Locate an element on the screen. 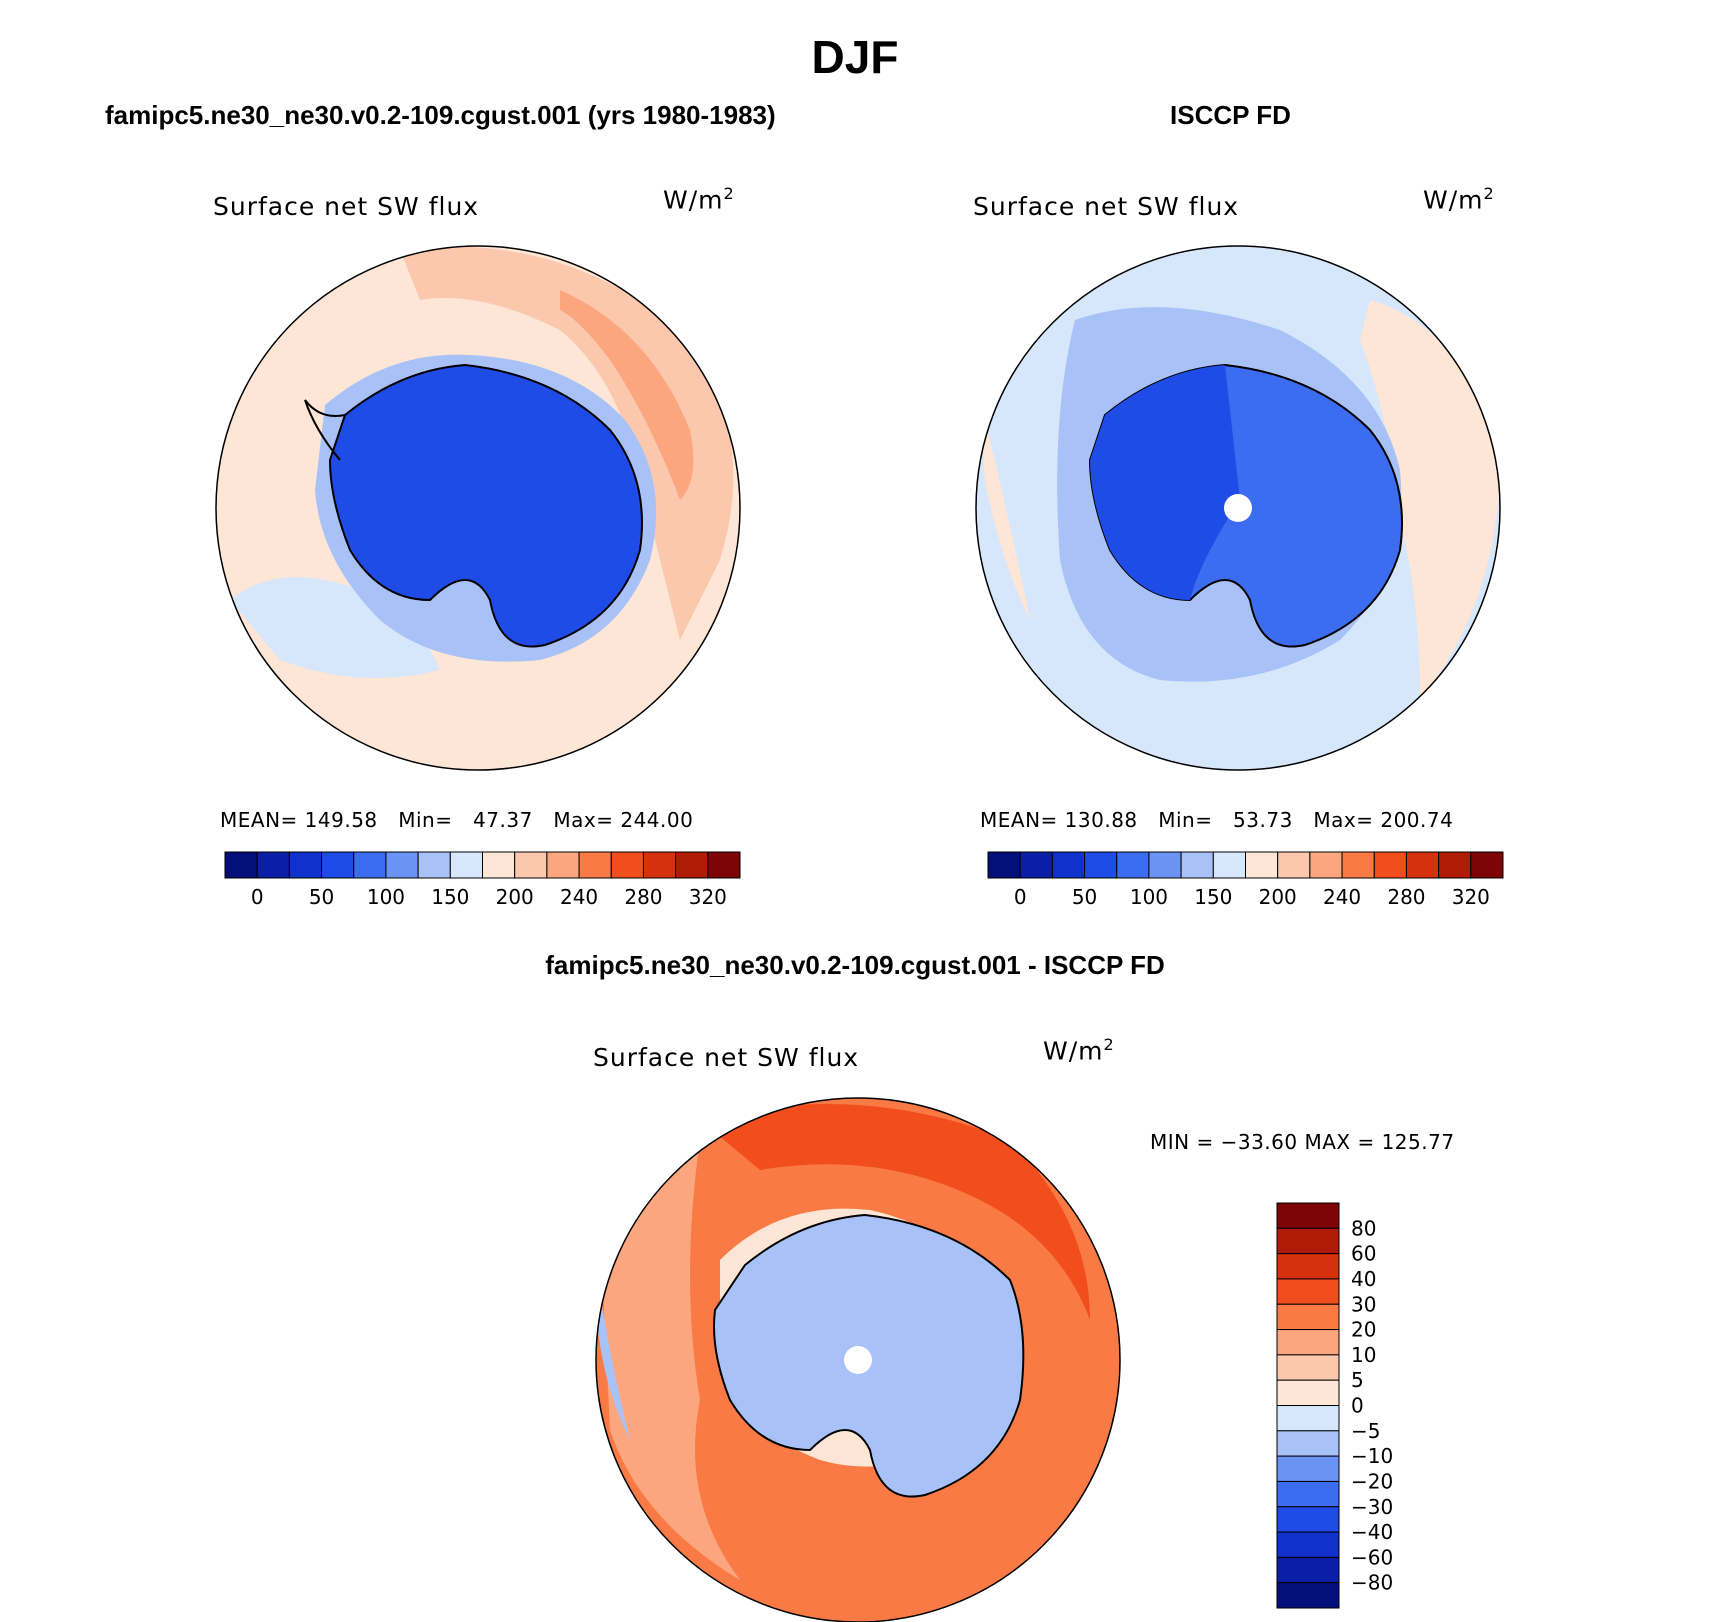 Image resolution: width=1710 pixels, height=1622 pixels. model-units: W/m2 is located at coordinates (699, 199).